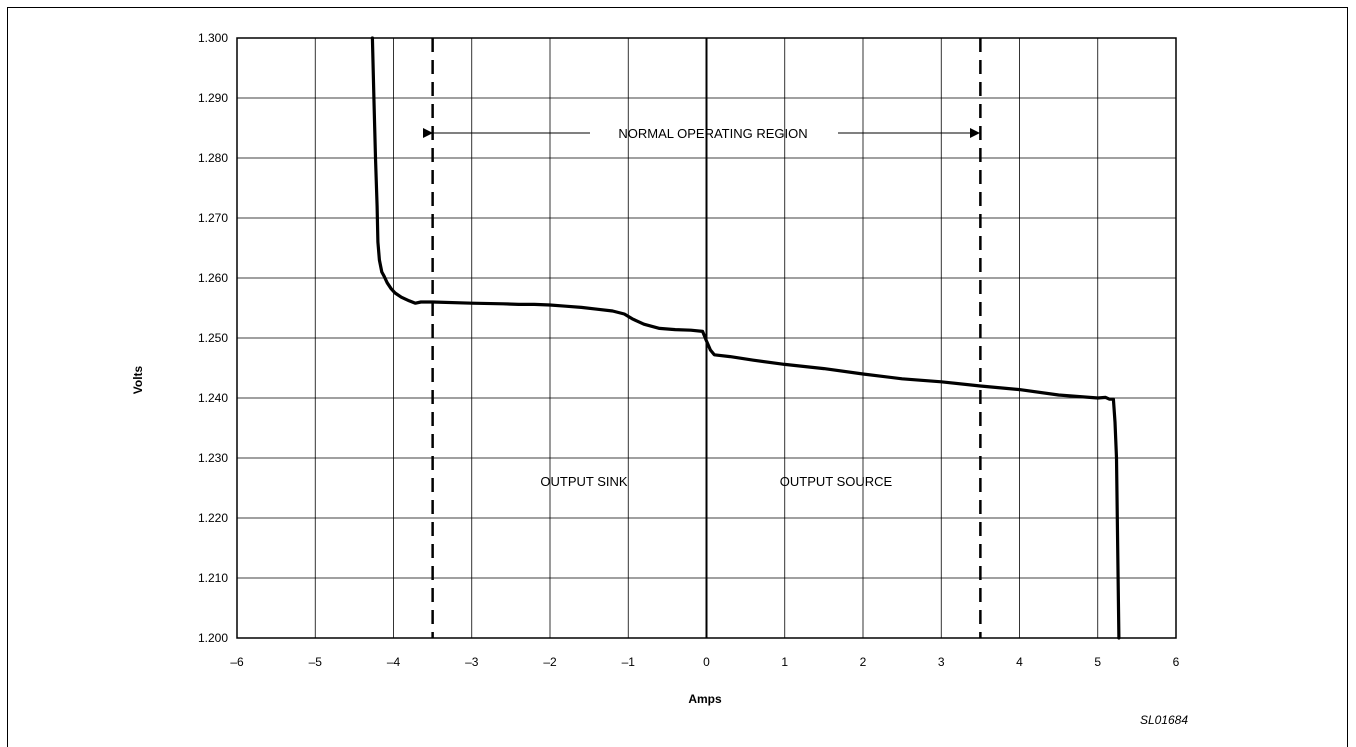  Describe the element at coordinates (550, 662) in the screenshot. I see `x-tick-label: –2` at that location.